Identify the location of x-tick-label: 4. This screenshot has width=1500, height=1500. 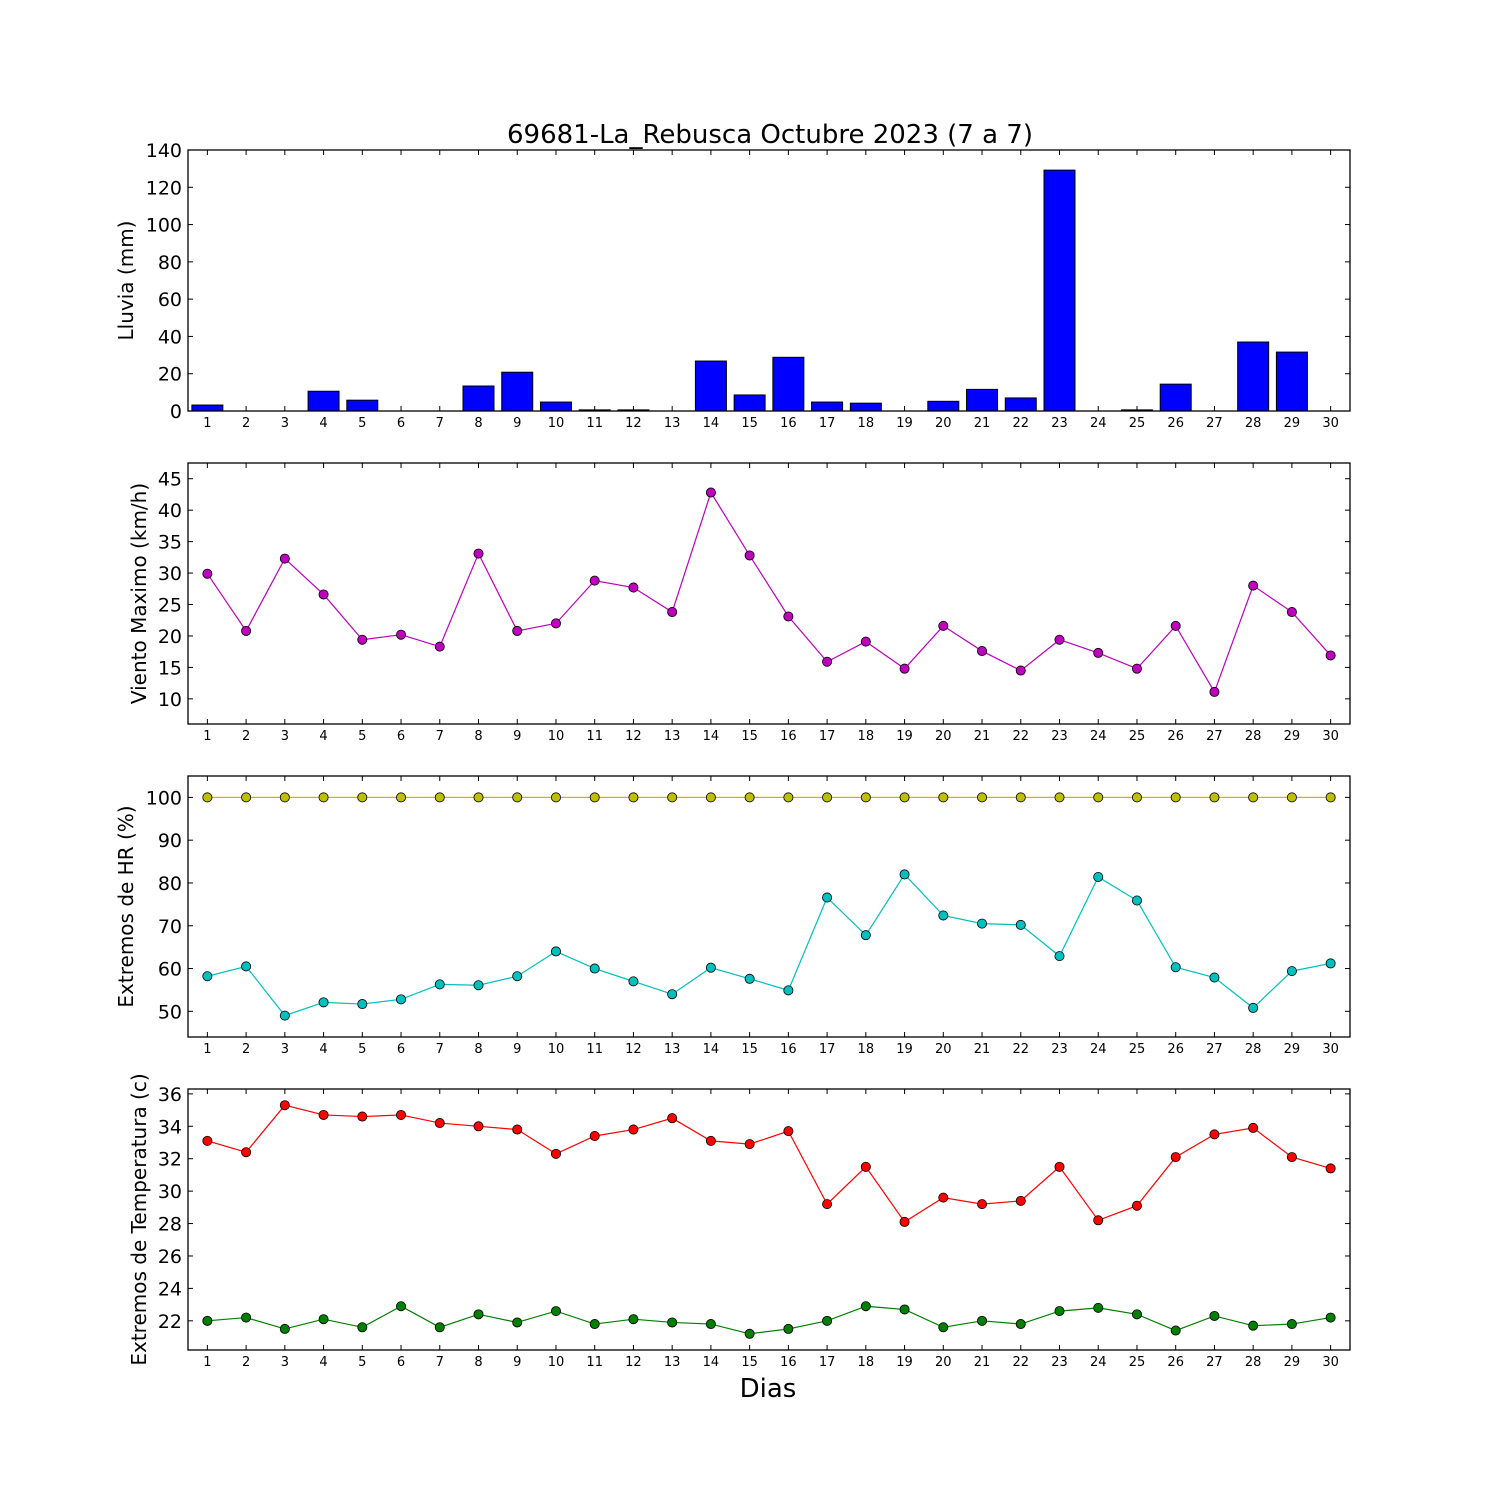
(323, 423).